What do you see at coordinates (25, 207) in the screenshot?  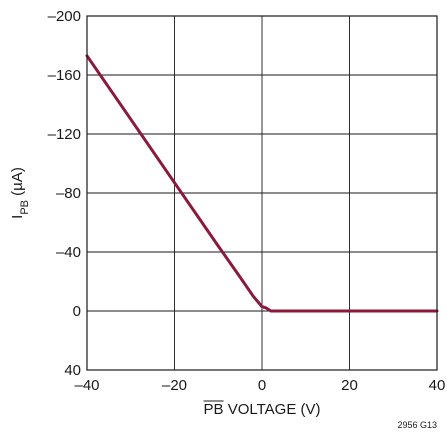 I see `y-axis-title-subscript: PB` at bounding box center [25, 207].